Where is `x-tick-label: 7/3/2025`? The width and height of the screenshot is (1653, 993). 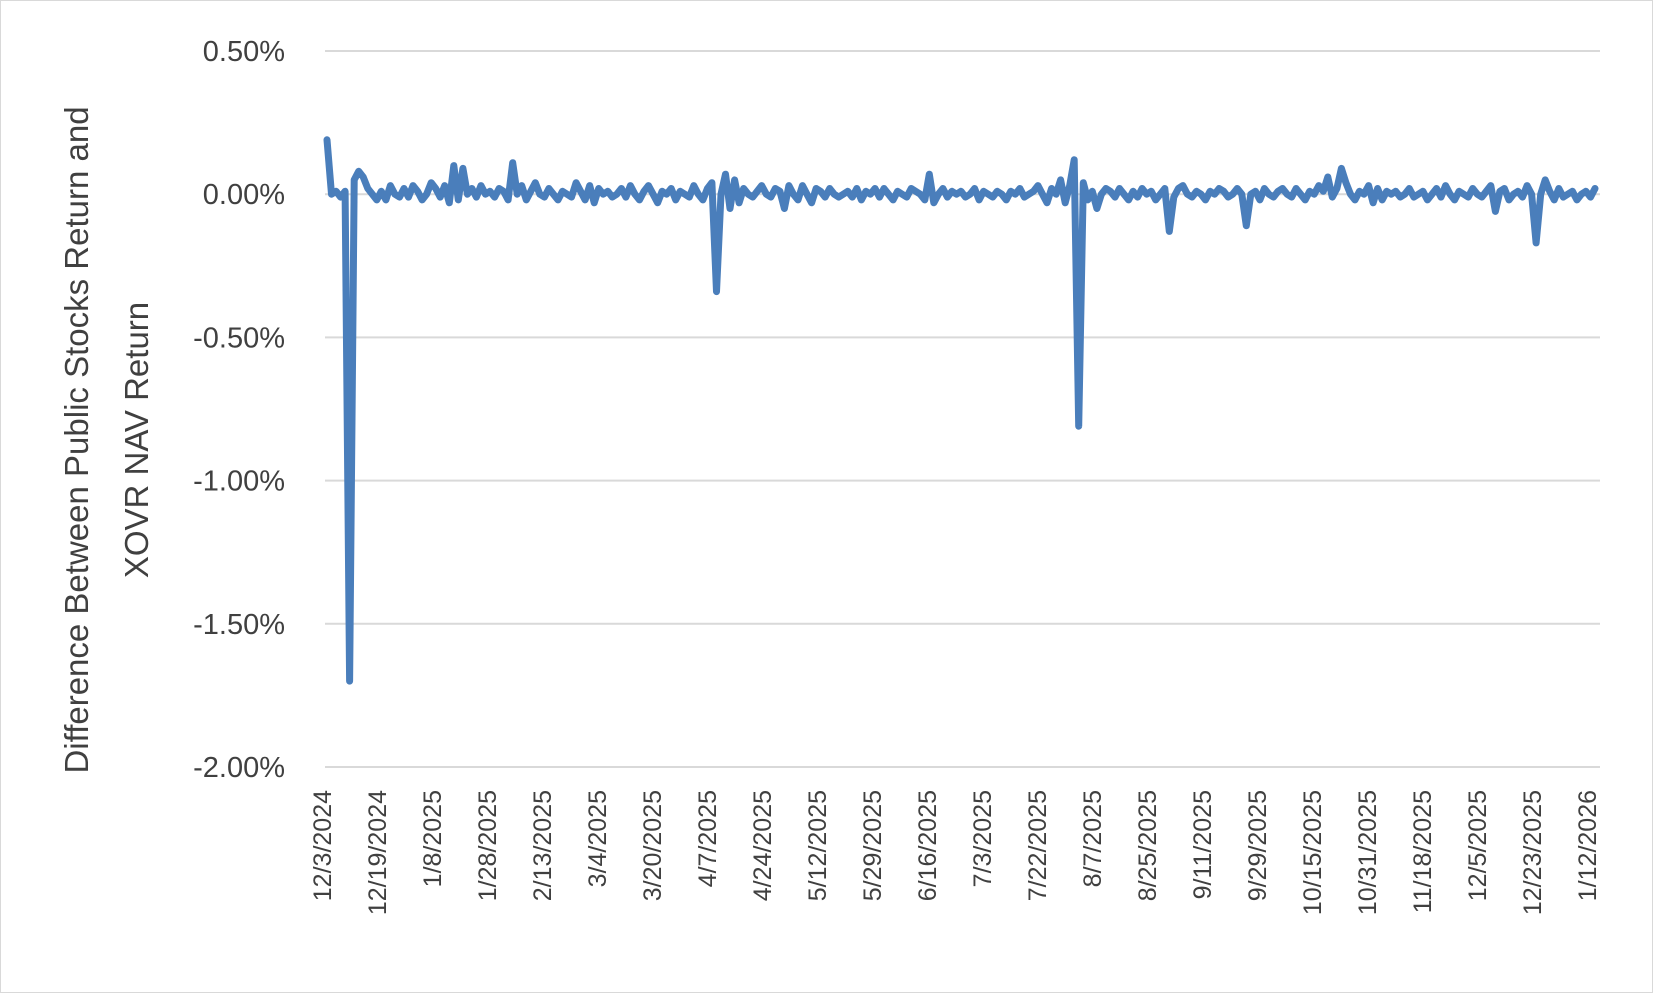 x-tick-label: 7/3/2025 is located at coordinates (983, 838).